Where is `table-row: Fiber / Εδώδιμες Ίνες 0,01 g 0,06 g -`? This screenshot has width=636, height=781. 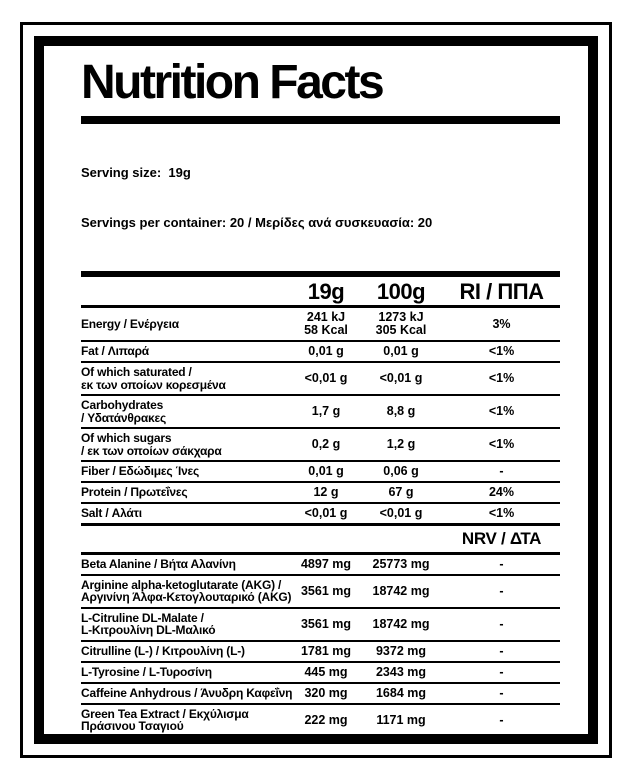 table-row: Fiber / Εδώδιμες Ίνες 0,01 g 0,06 g - is located at coordinates (320, 473).